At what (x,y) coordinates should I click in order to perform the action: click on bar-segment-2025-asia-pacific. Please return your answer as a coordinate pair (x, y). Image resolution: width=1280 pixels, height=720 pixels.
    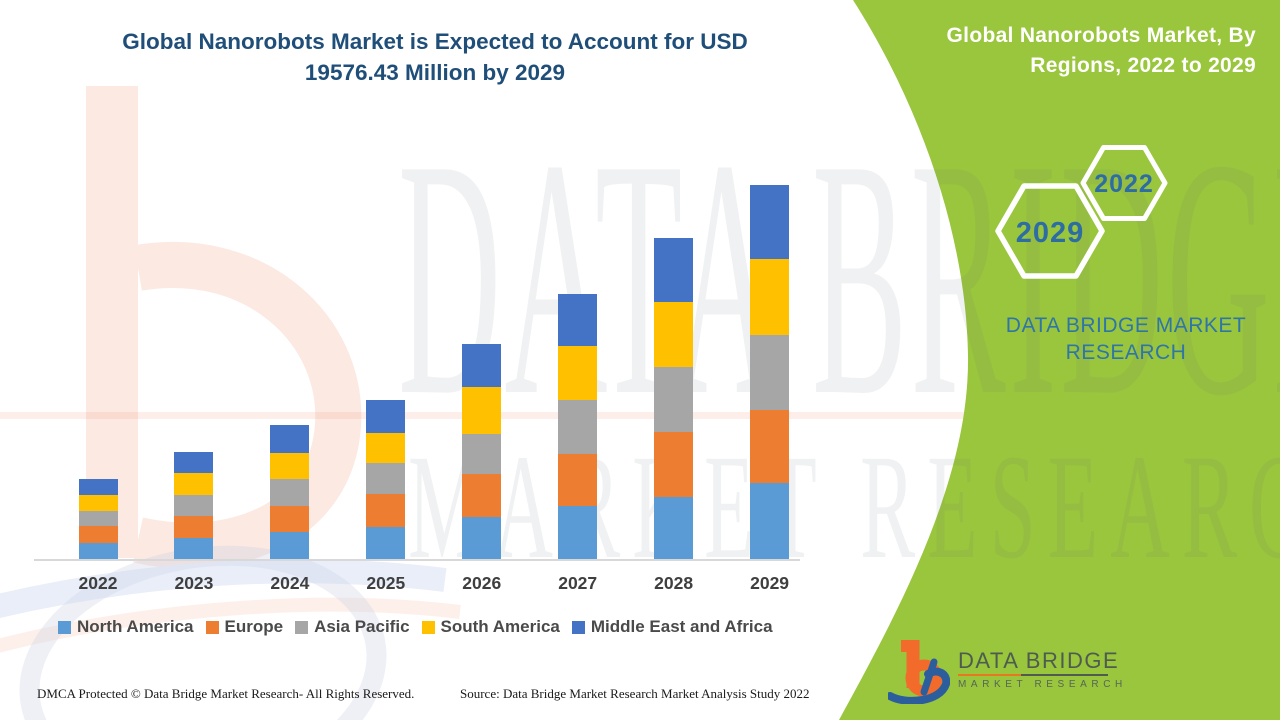
    Looking at the image, I should click on (386, 478).